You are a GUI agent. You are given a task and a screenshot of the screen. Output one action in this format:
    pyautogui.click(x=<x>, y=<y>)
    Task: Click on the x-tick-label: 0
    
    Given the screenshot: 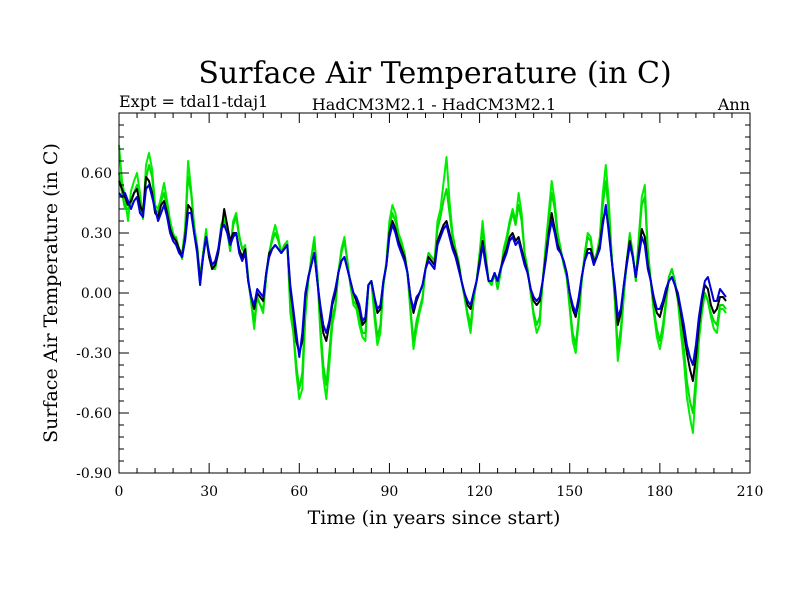 What is the action you would take?
    pyautogui.click(x=119, y=492)
    